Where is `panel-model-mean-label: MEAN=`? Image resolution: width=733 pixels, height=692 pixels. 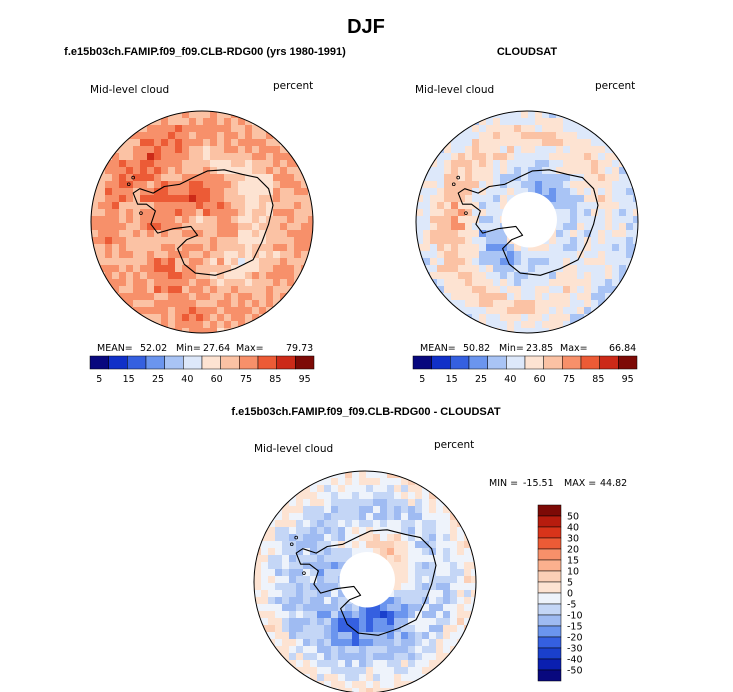 panel-model-mean-label: MEAN= is located at coordinates (115, 348).